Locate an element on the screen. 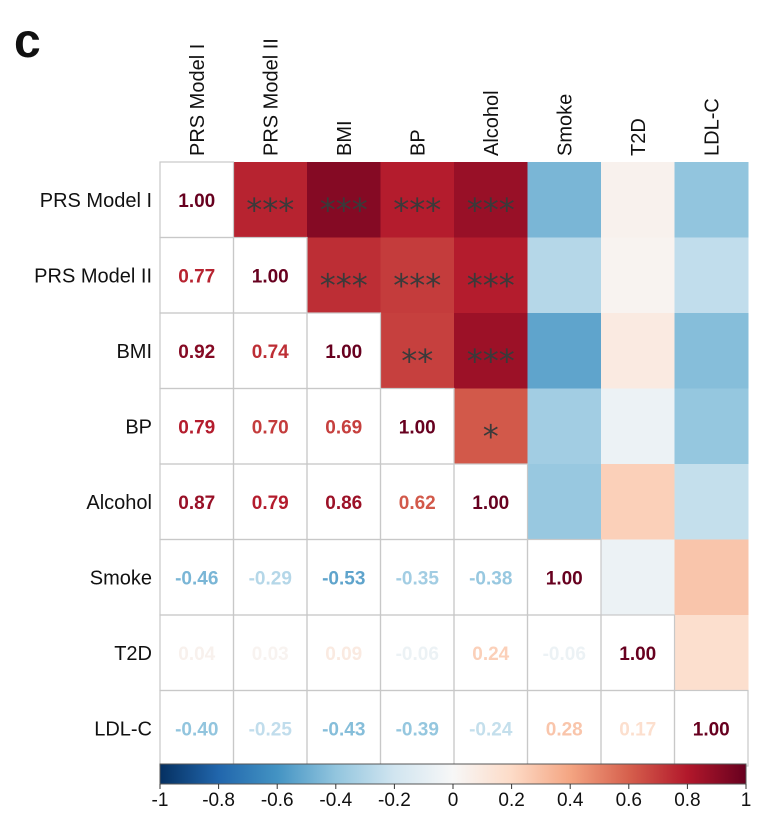 This screenshot has height=826, width=760. cell-value-label: 0.92 is located at coordinates (196, 352).